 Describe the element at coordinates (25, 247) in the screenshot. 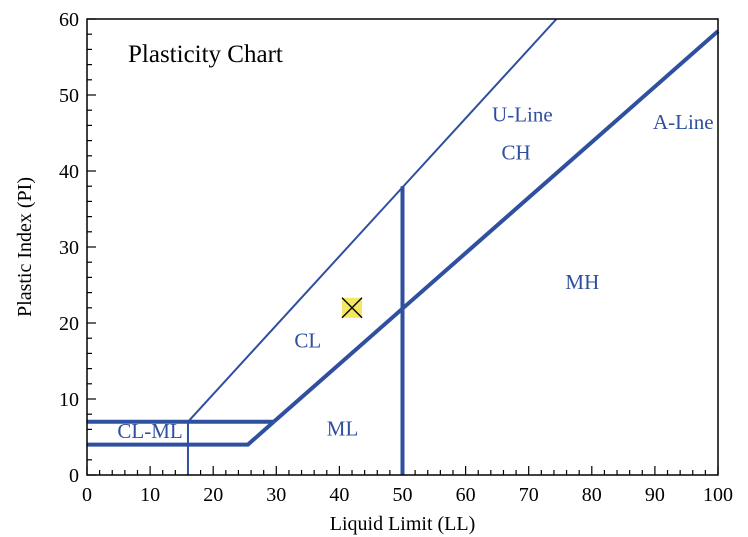

I see `y-axis-title: Plastic Index (PI)` at that location.